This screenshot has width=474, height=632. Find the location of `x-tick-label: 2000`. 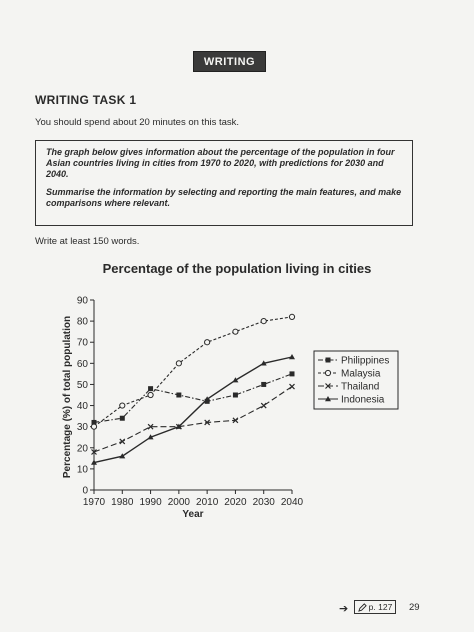

x-tick-label: 2000 is located at coordinates (179, 502).